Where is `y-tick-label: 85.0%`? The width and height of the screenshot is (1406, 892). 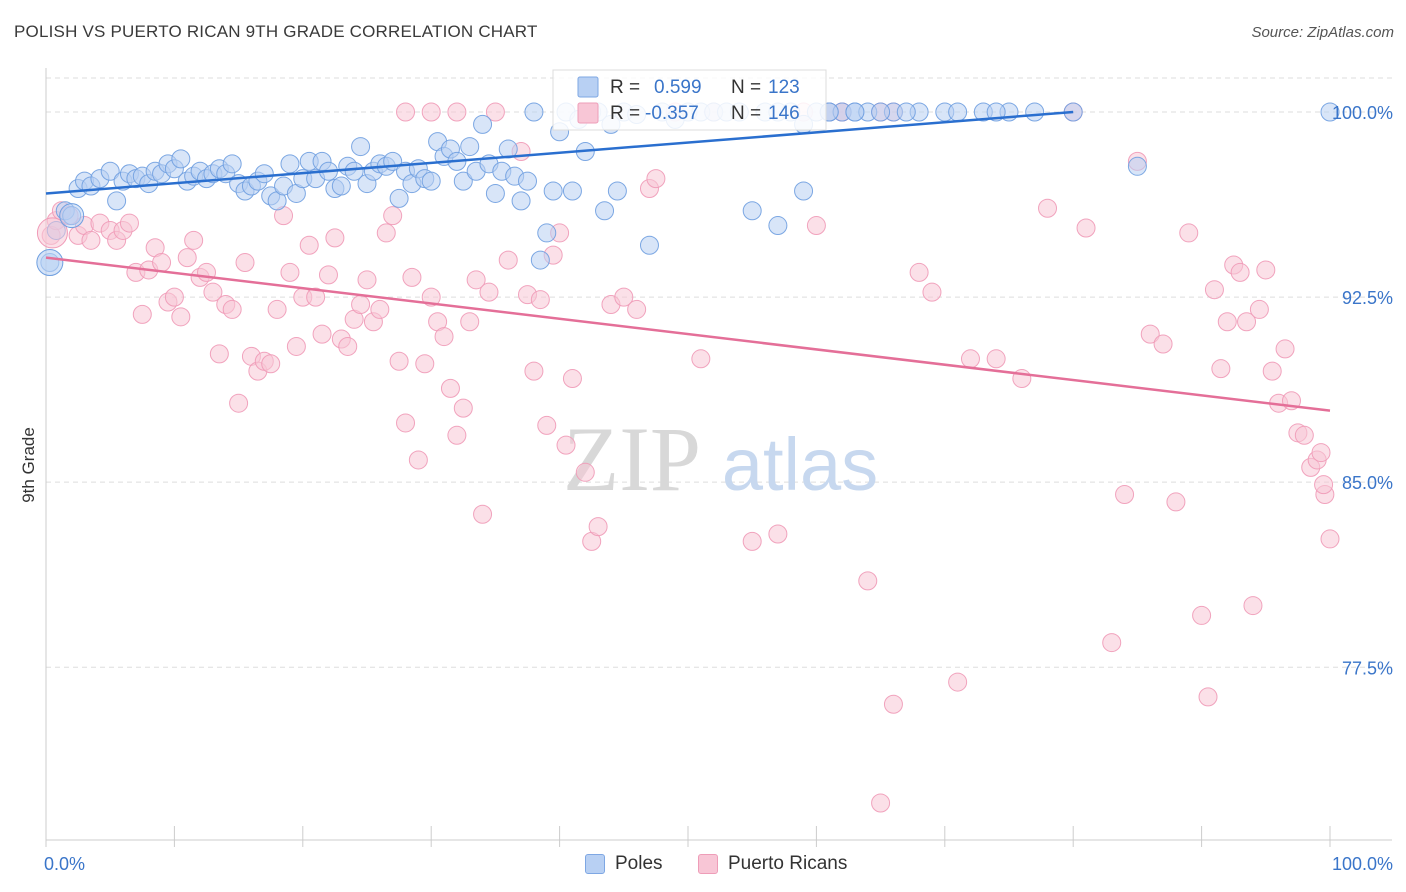 y-tick-label: 85.0% is located at coordinates (1367, 483).